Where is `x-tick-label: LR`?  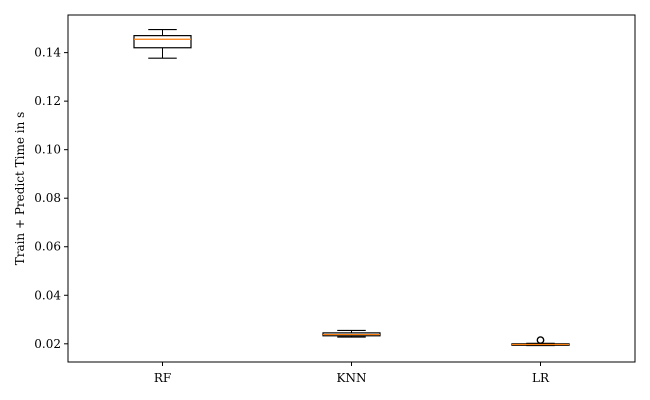
x-tick-label: LR is located at coordinates (541, 378).